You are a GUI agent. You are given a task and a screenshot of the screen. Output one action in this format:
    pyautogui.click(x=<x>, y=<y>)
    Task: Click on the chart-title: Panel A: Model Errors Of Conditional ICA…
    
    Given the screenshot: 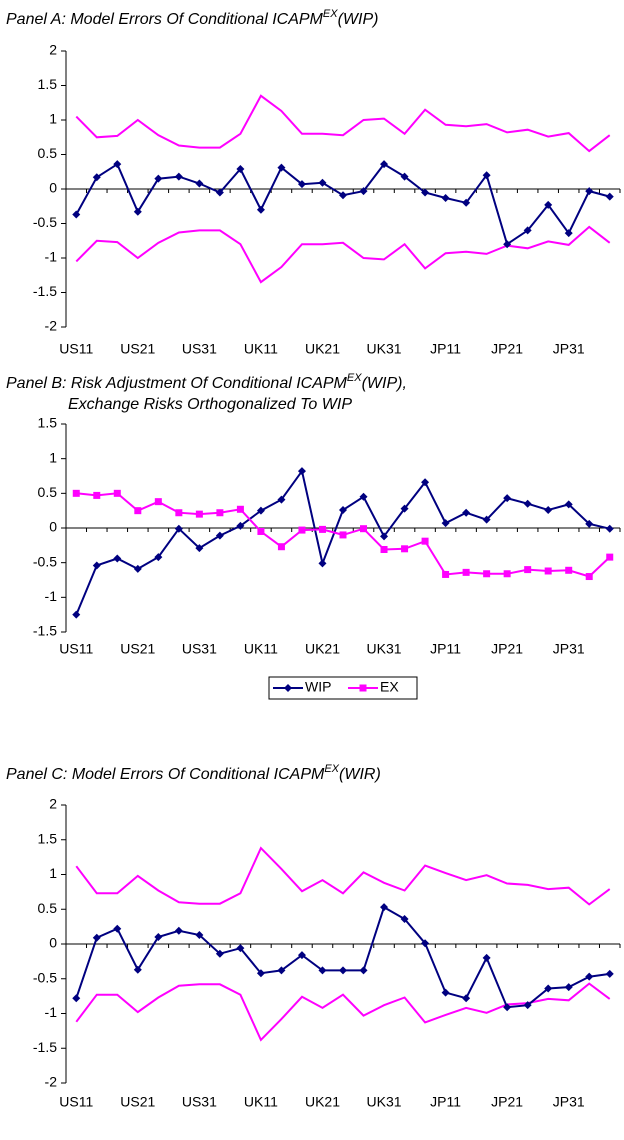 What is the action you would take?
    pyautogui.click(x=192, y=18)
    